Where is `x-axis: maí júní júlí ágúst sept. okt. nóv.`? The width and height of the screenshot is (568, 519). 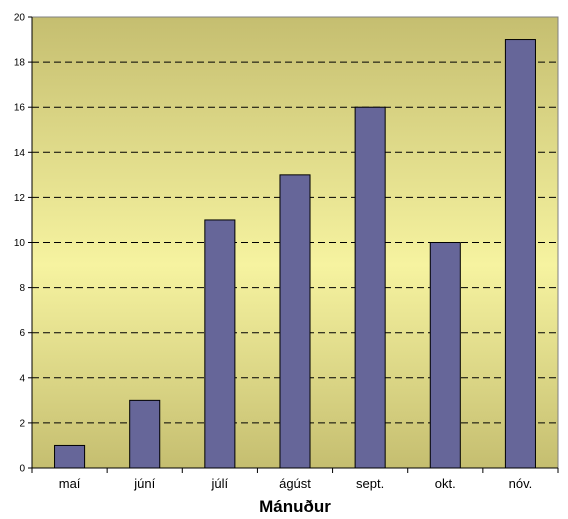
x-axis: maí júní júlí ágúst sept. okt. nóv. is located at coordinates (295, 479).